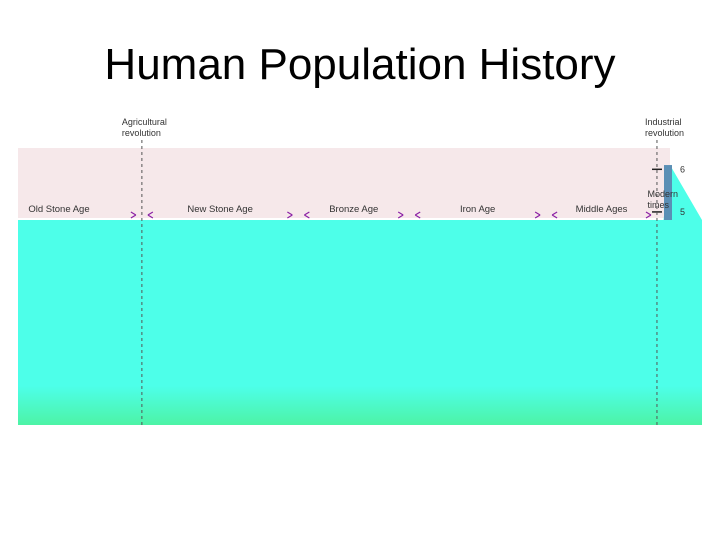  I want to click on event-label-ind: Industrial revolution, so click(664, 127).